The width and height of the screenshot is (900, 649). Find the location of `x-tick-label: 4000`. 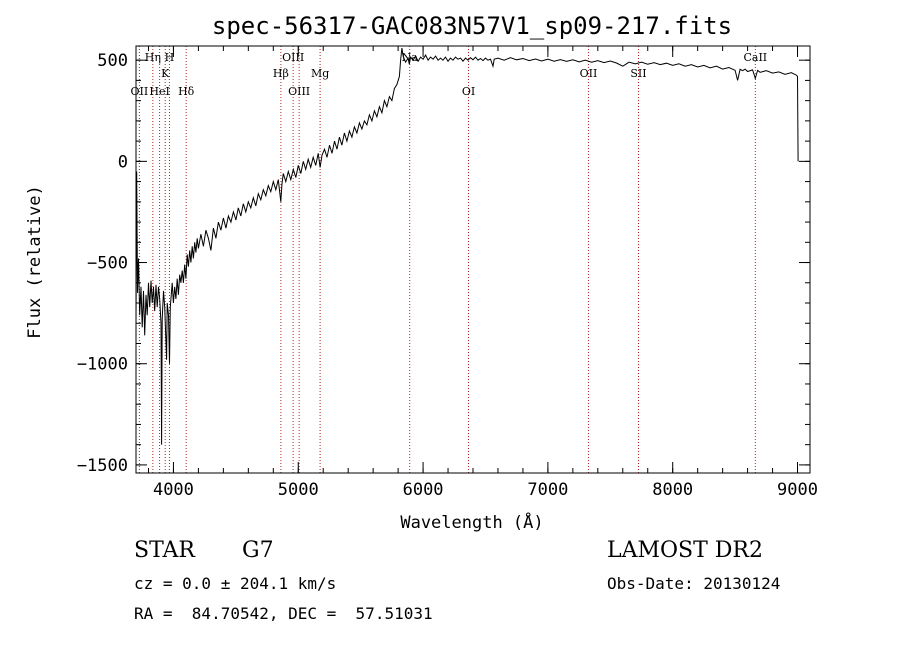

x-tick-label: 4000 is located at coordinates (173, 490).